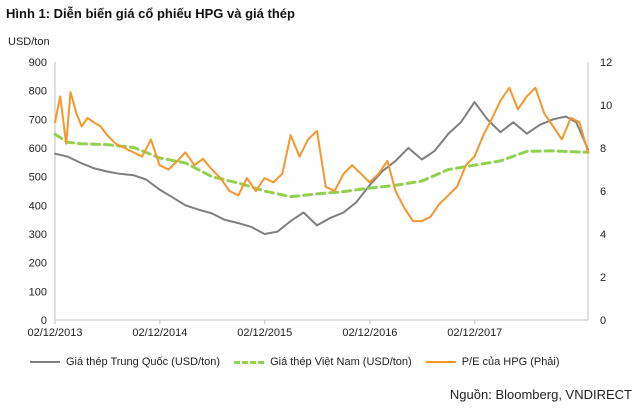 The width and height of the screenshot is (640, 408). What do you see at coordinates (38, 178) in the screenshot?
I see `y-tick-left-4: 500` at bounding box center [38, 178].